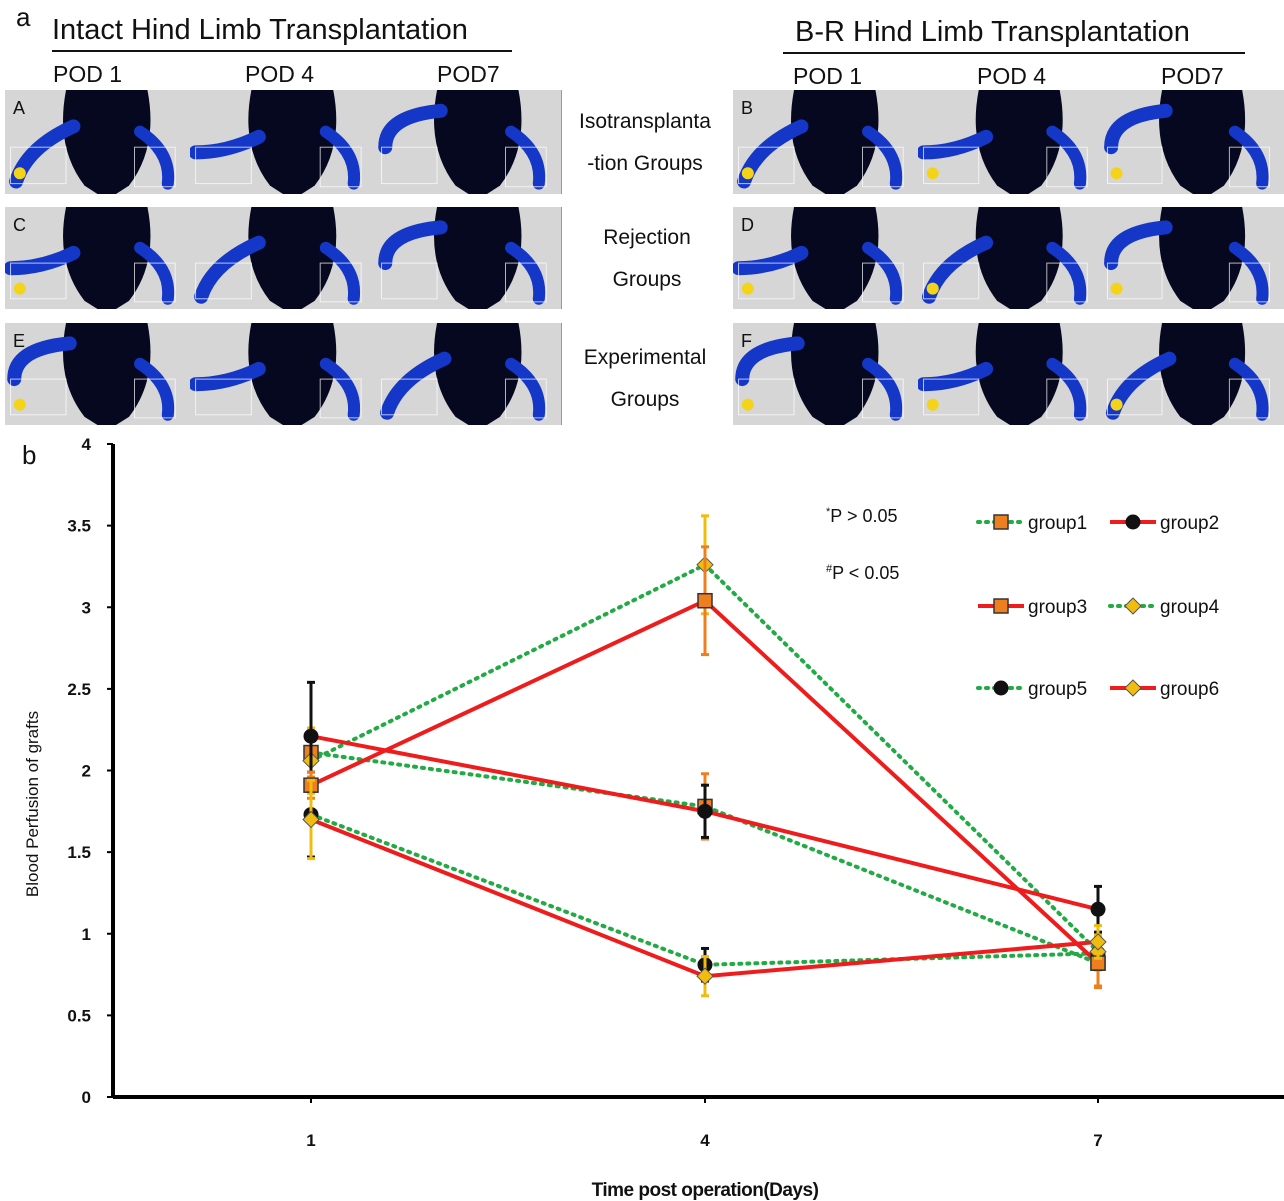 The height and width of the screenshot is (1201, 1284). What do you see at coordinates (705, 1140) in the screenshot?
I see `x-tick-label: 4` at bounding box center [705, 1140].